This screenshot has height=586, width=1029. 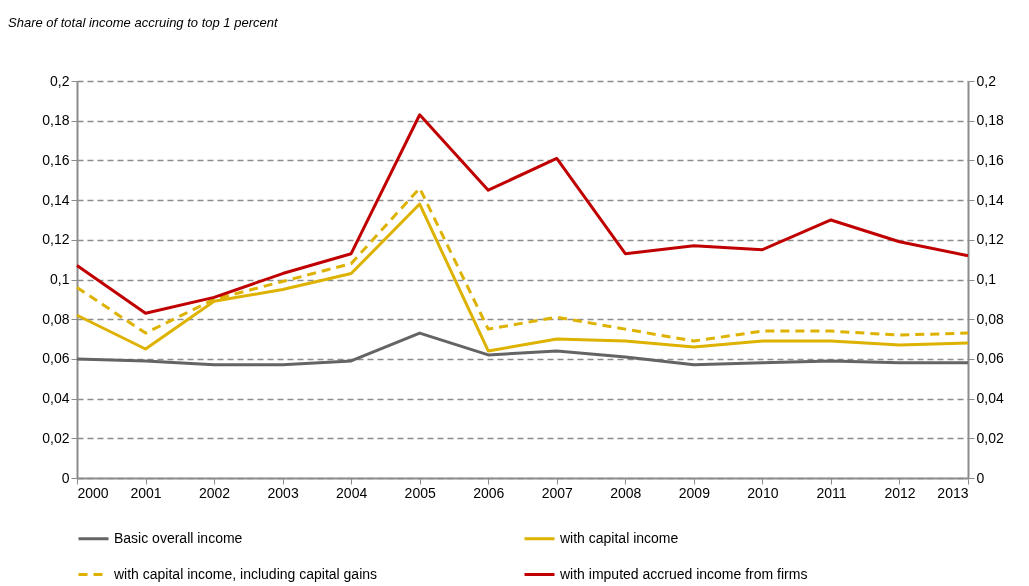 I want to click on y-tick-label: 0,02, so click(x=56, y=437).